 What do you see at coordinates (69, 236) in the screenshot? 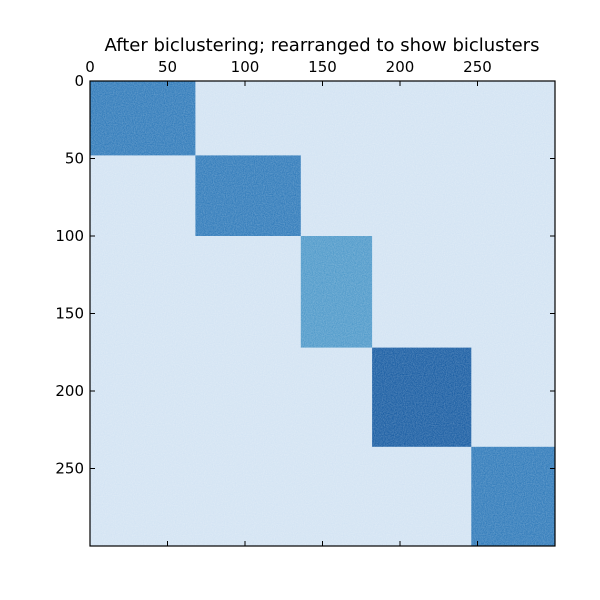
I see `y-tick-label: 100` at bounding box center [69, 236].